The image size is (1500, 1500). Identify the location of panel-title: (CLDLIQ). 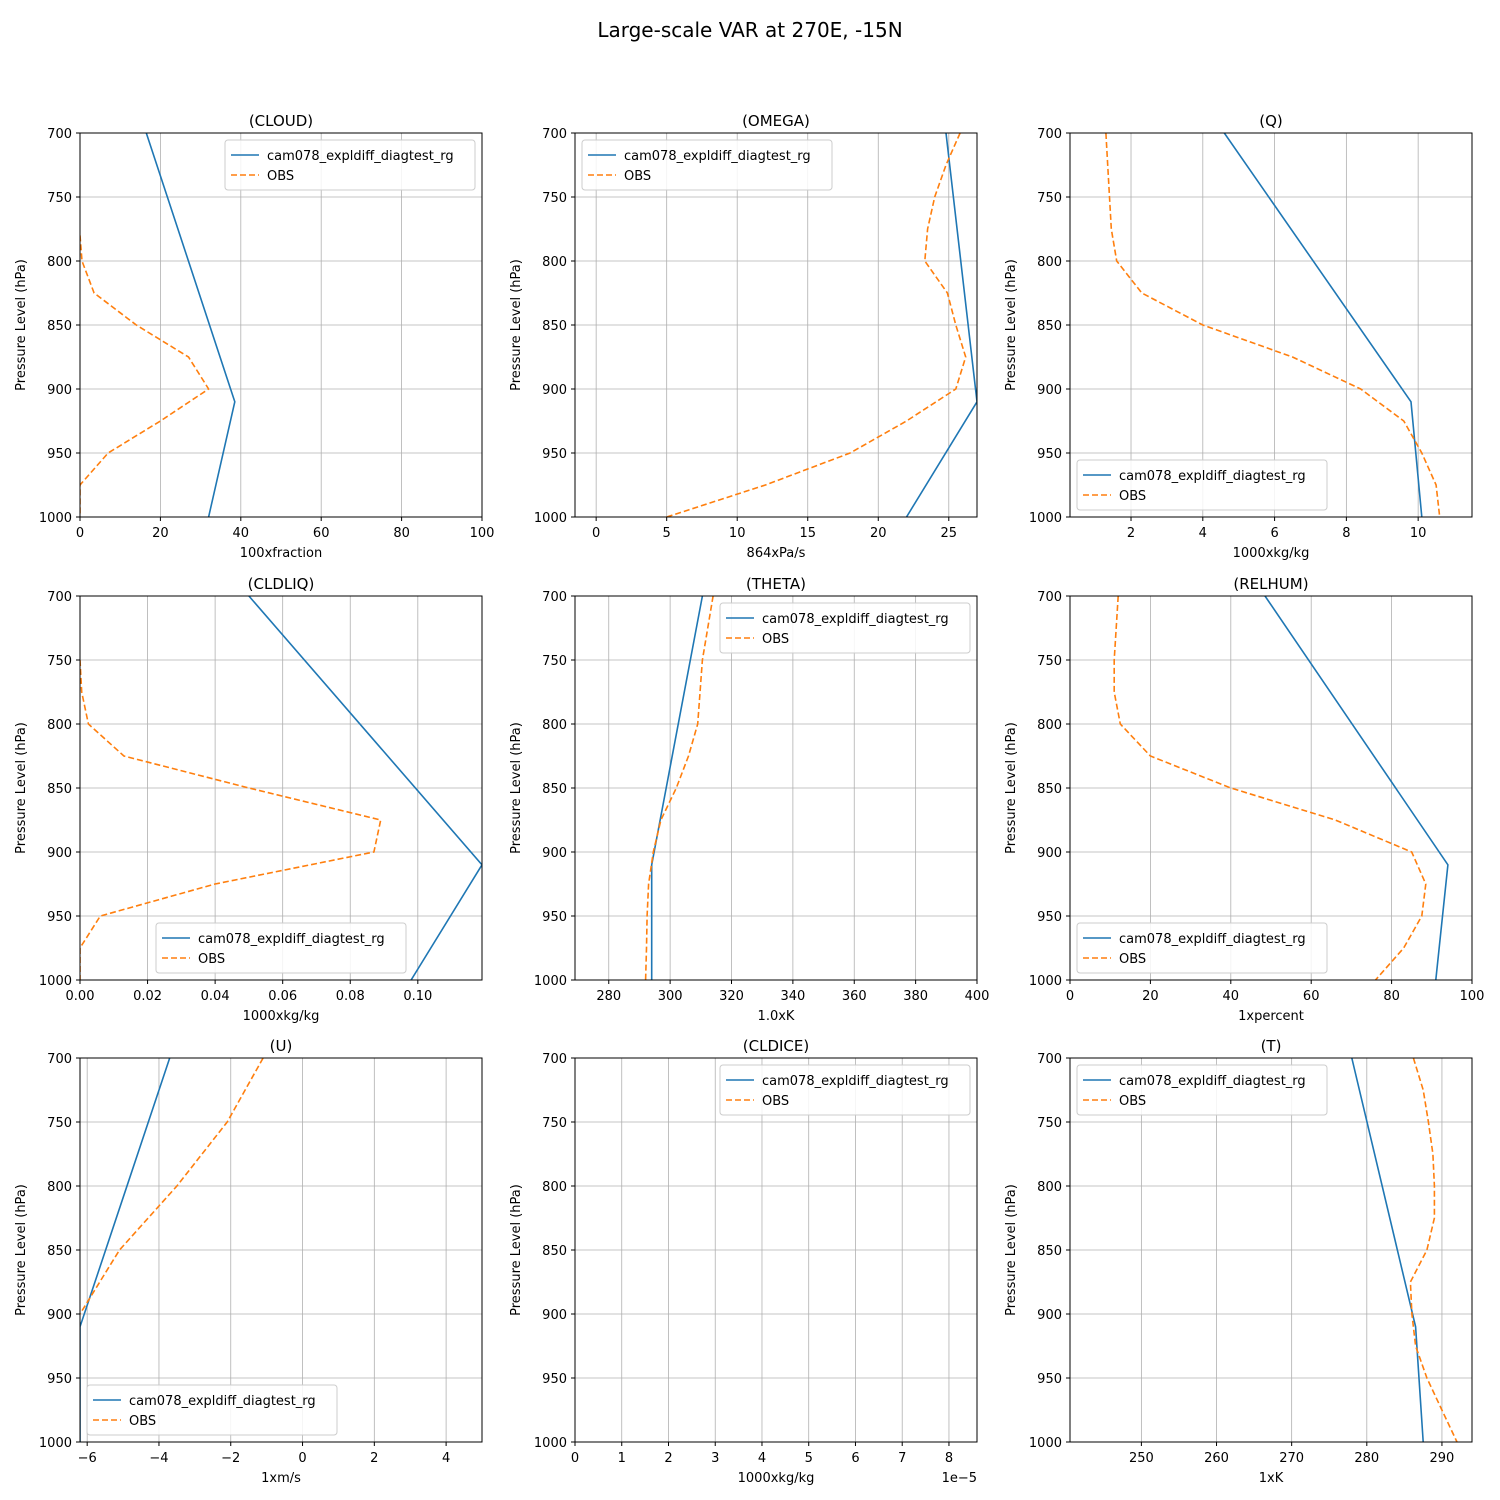
(281, 584).